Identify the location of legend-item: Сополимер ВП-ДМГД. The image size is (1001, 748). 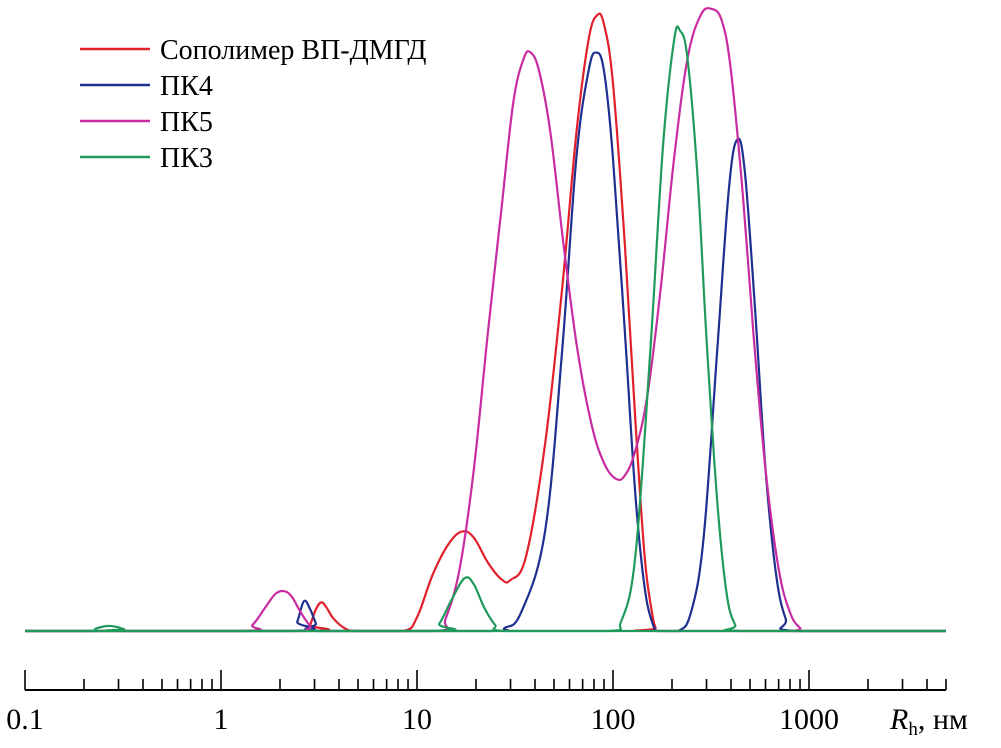
(253, 50).